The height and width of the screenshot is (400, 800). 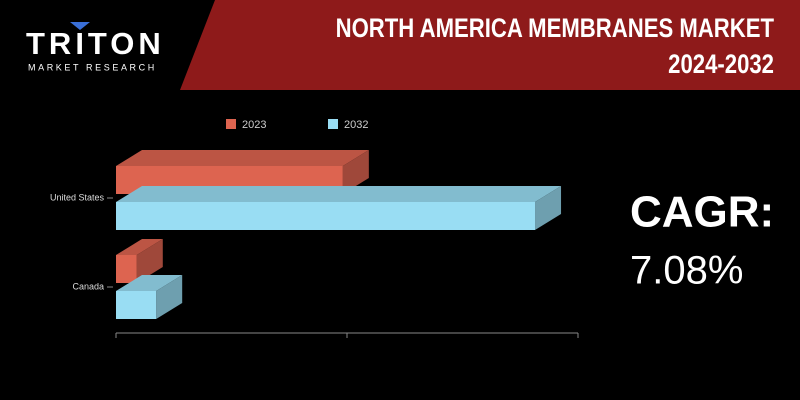 I want to click on legend-label: 2032, so click(x=356, y=125).